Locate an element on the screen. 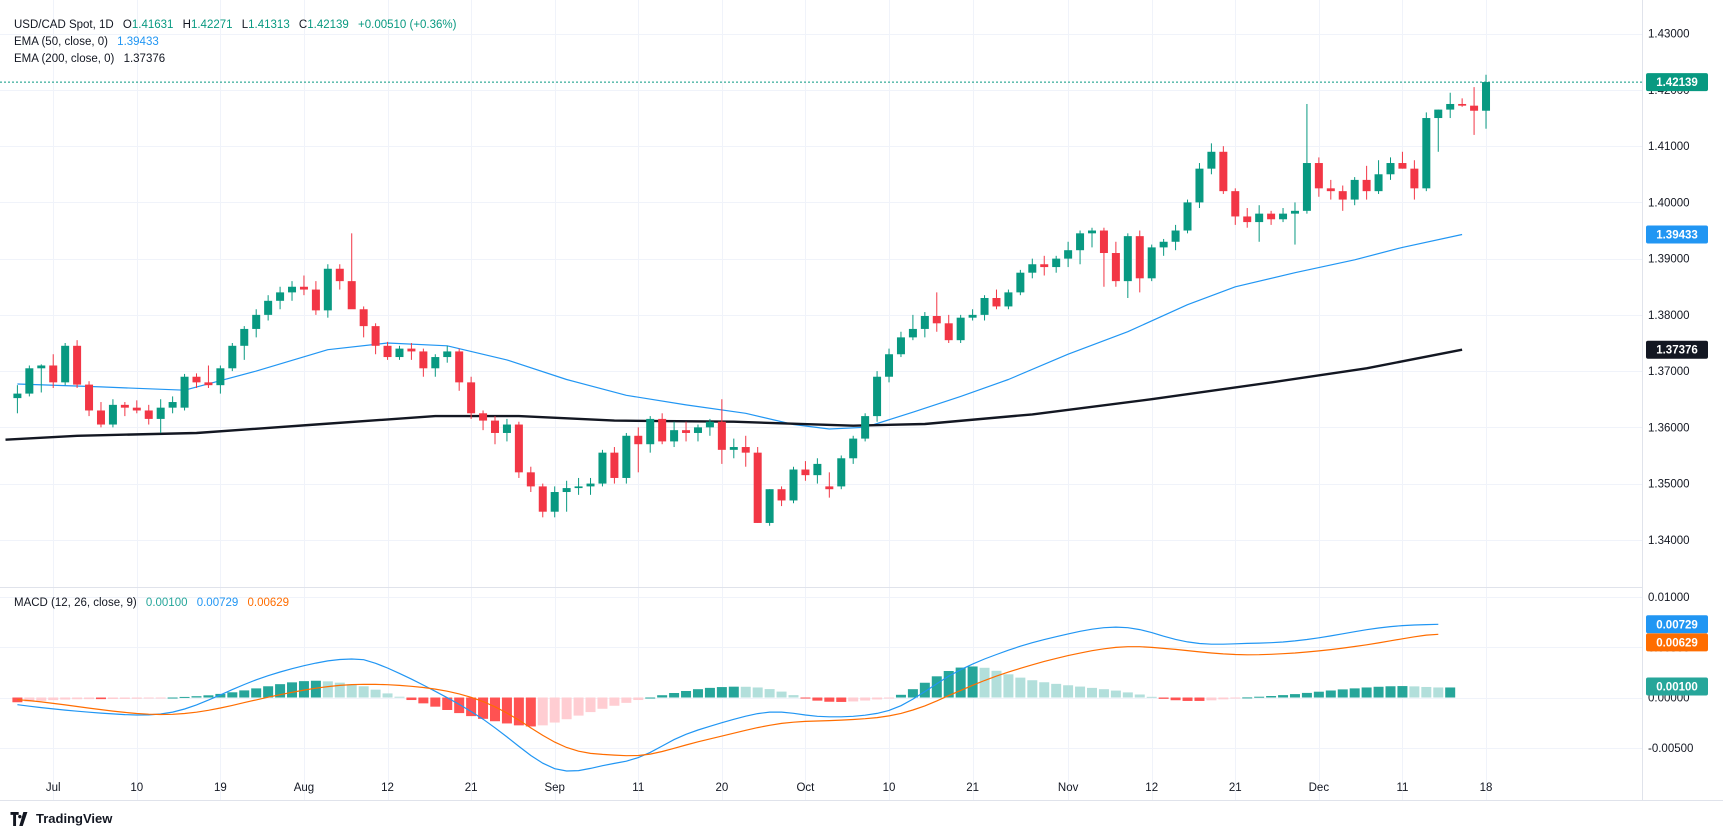  time-tick-label: 12 is located at coordinates (1151, 788).